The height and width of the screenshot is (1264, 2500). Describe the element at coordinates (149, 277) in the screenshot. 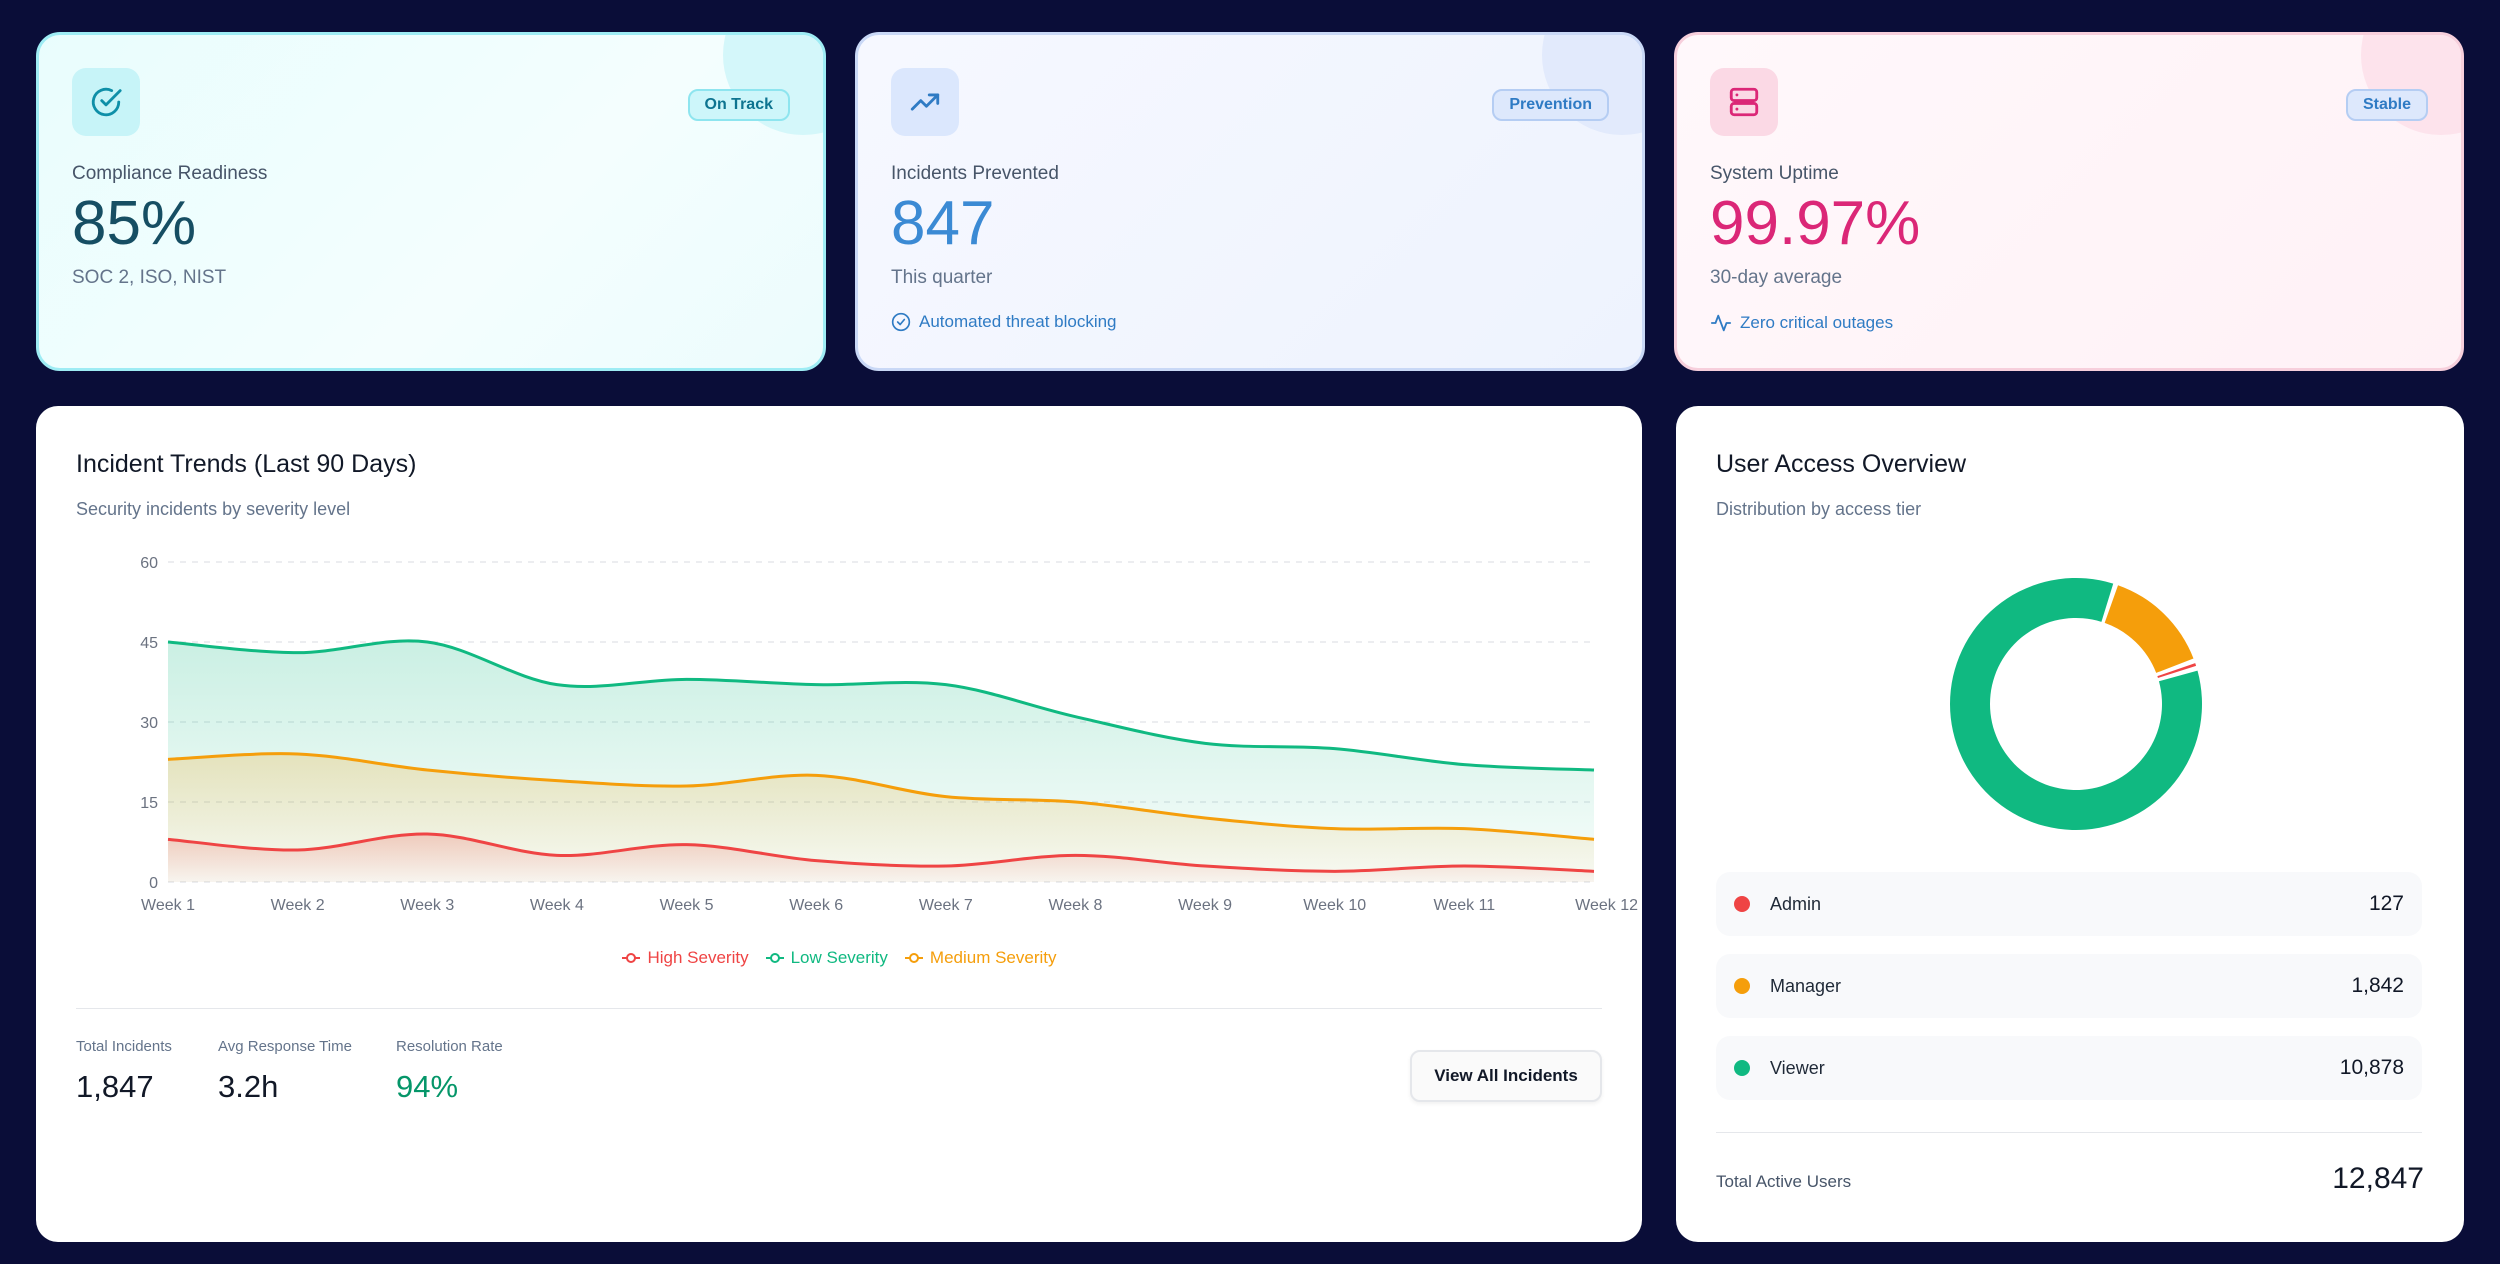

I see `stat-subtext: SOC 2, ISO, NIST` at that location.